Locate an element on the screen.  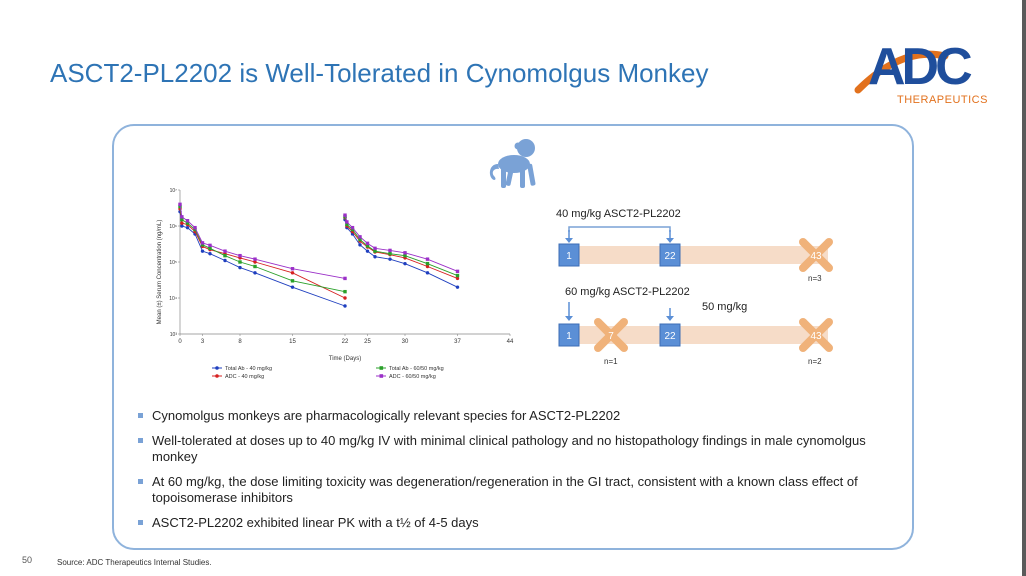
chart-x-tick-label: 22 is located at coordinates (345, 342).